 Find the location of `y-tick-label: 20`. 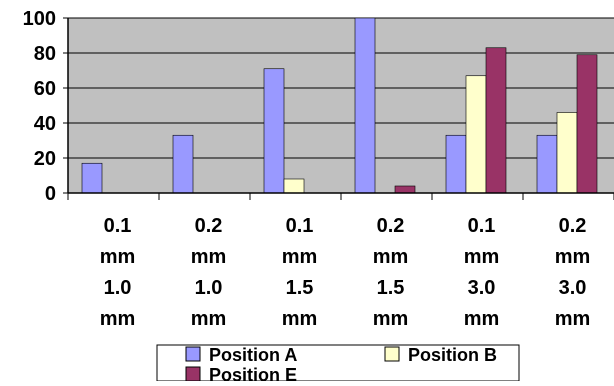

y-tick-label: 20 is located at coordinates (45, 159).